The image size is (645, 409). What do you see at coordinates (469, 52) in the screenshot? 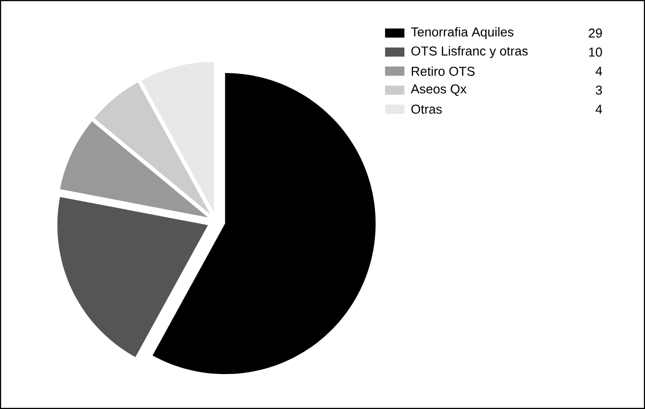
I see `legend-label: OTS Lisfranc y otras` at bounding box center [469, 52].